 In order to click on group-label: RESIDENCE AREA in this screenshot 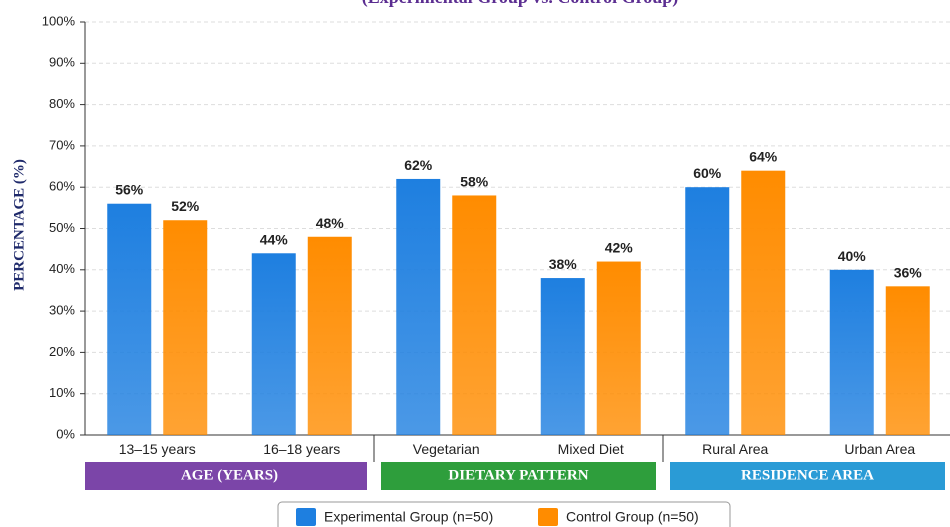, I will do `click(807, 475)`.